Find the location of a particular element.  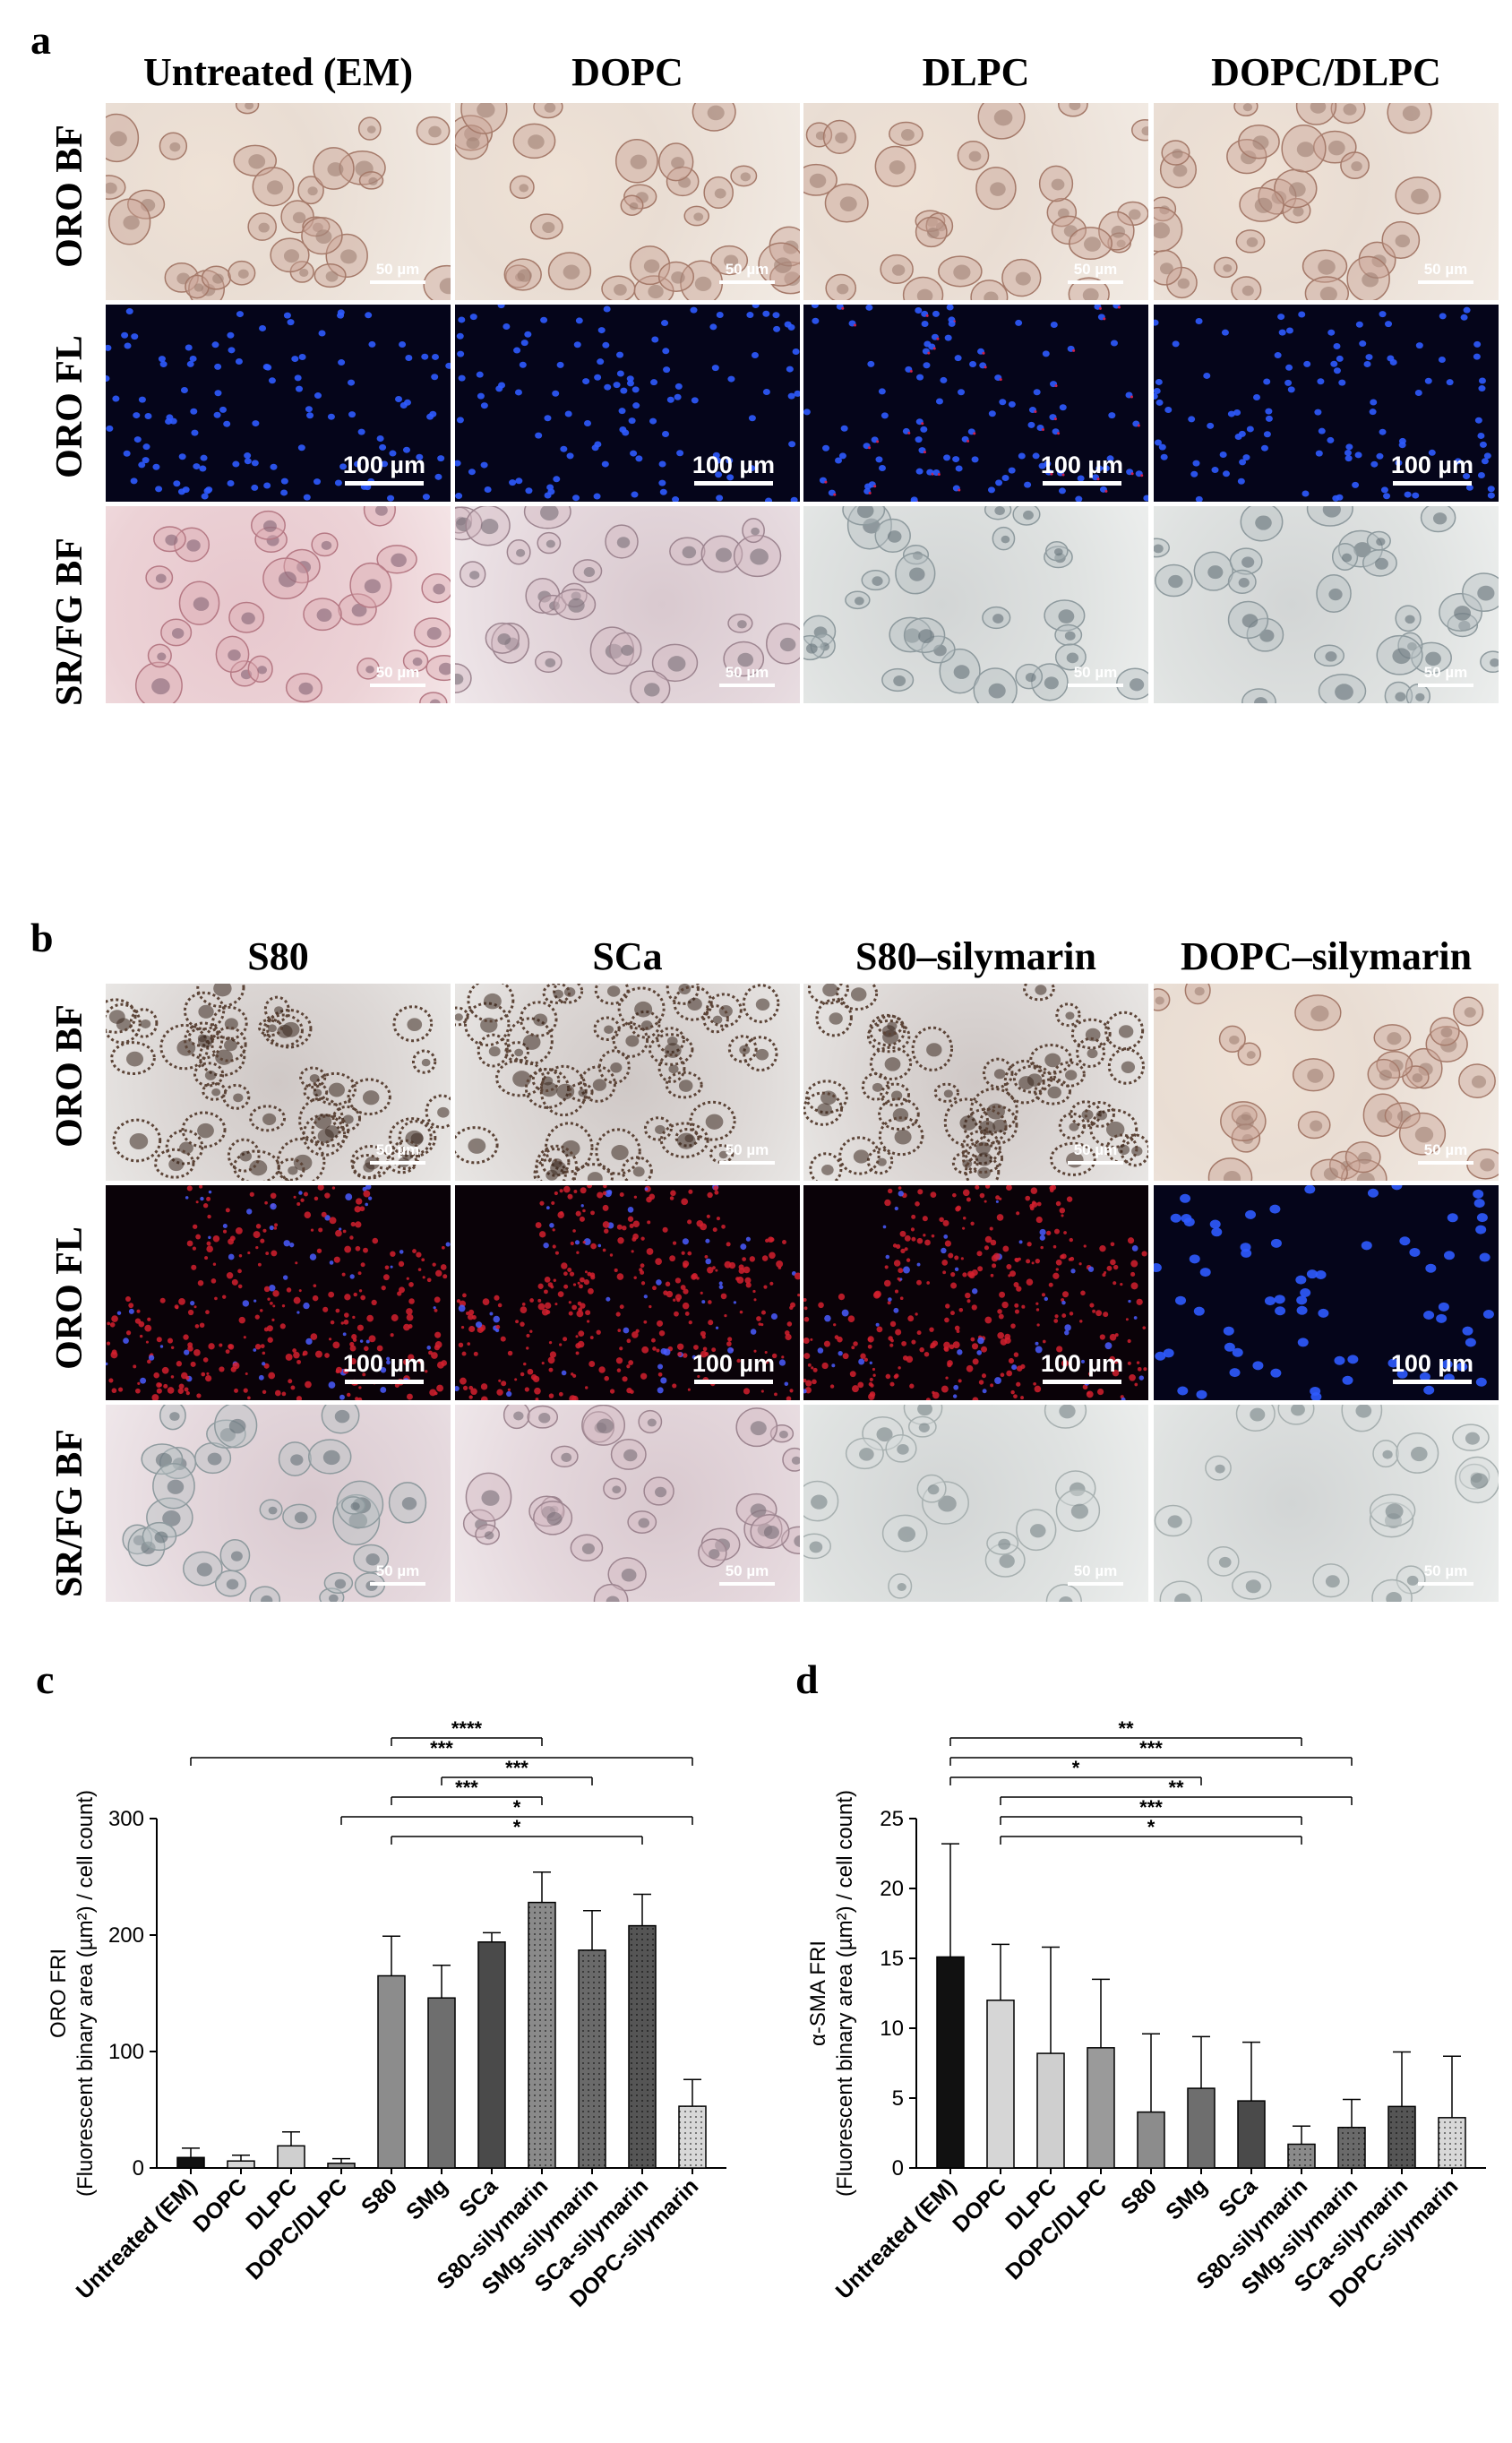

panel-a-row-srfg-bf: SR/FG BF is located at coordinates (70, 622).